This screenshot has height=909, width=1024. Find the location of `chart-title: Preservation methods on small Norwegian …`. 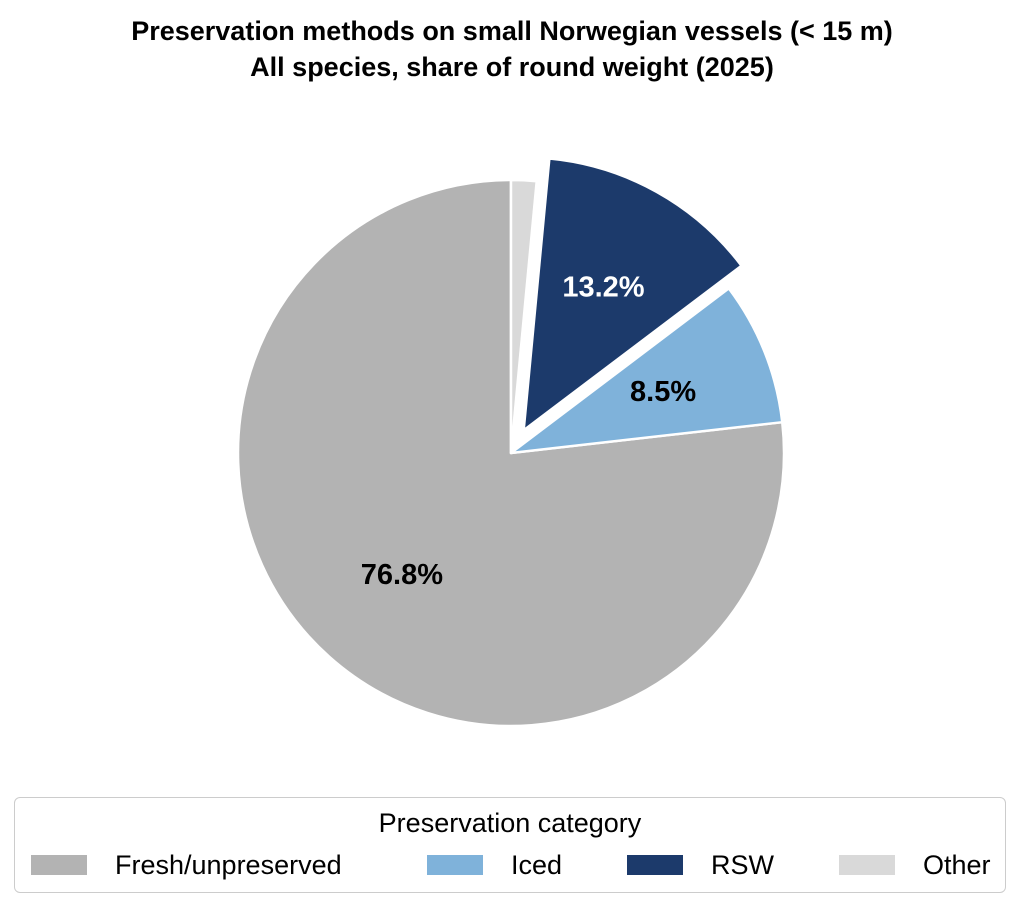

chart-title: Preservation methods on small Norwegian … is located at coordinates (512, 31).